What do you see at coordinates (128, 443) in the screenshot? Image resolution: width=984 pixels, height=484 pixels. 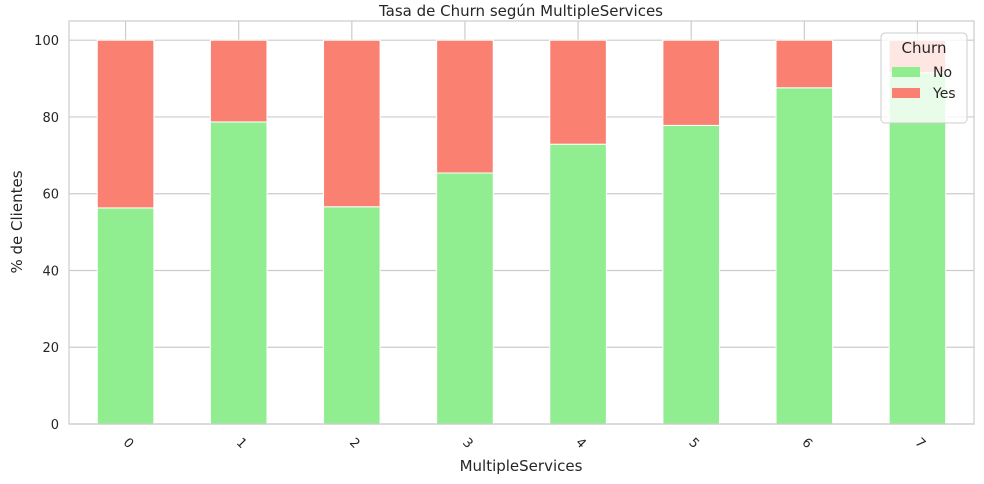 I see `x-tick-label: 0` at bounding box center [128, 443].